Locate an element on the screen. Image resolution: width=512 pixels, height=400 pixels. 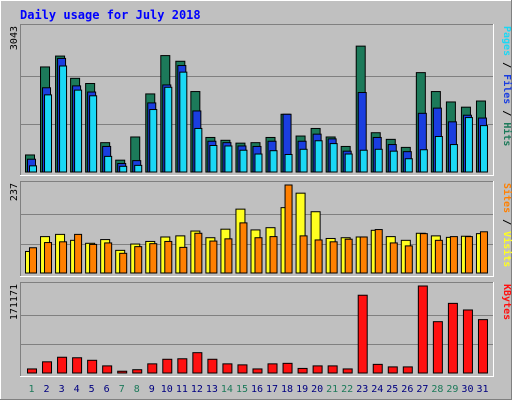
x-tick-label-day-26: 26 is located at coordinates (407, 389).